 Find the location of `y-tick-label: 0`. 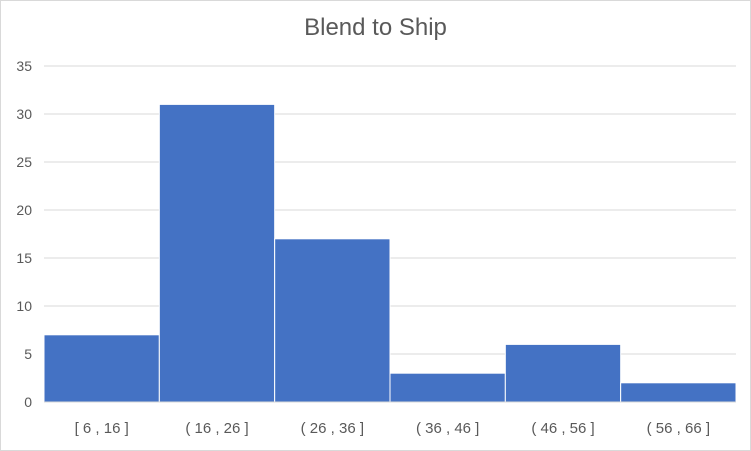

y-tick-label: 0 is located at coordinates (28, 402).